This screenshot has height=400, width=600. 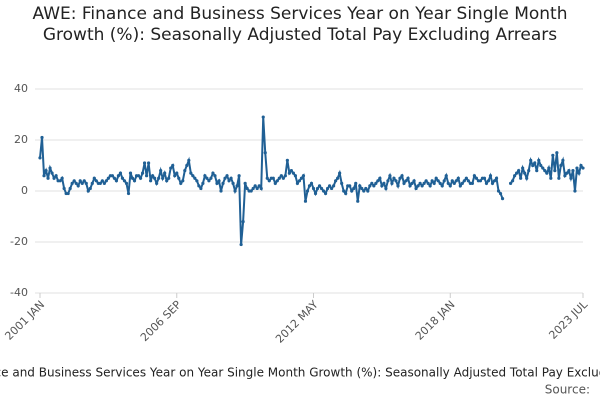 What do you see at coordinates (19, 292) in the screenshot?
I see `y-tick-label: -40` at bounding box center [19, 292].